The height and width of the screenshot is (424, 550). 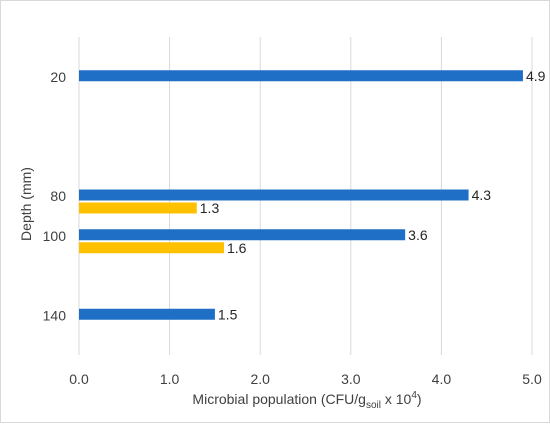 I want to click on x-axis-title: Microbial population (CFU/gsoil x 104), so click(x=306, y=400).